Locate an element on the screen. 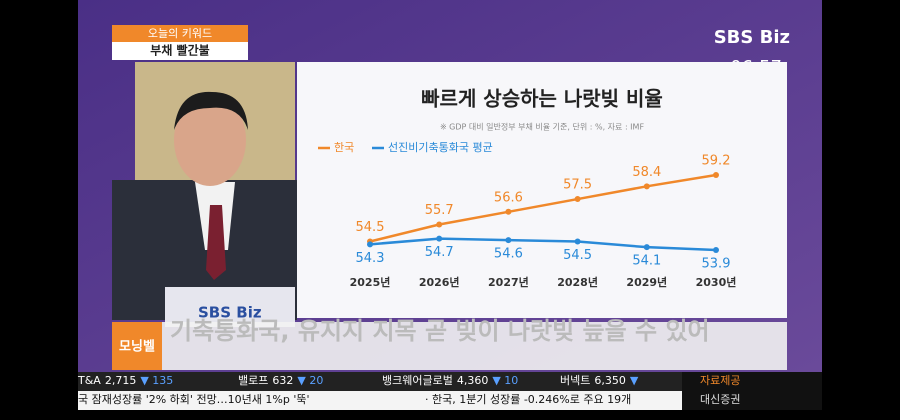 The height and width of the screenshot is (420, 900). ticker-item: 뱅크웨어글로벌 4,360 ▼ 10 is located at coordinates (450, 380).